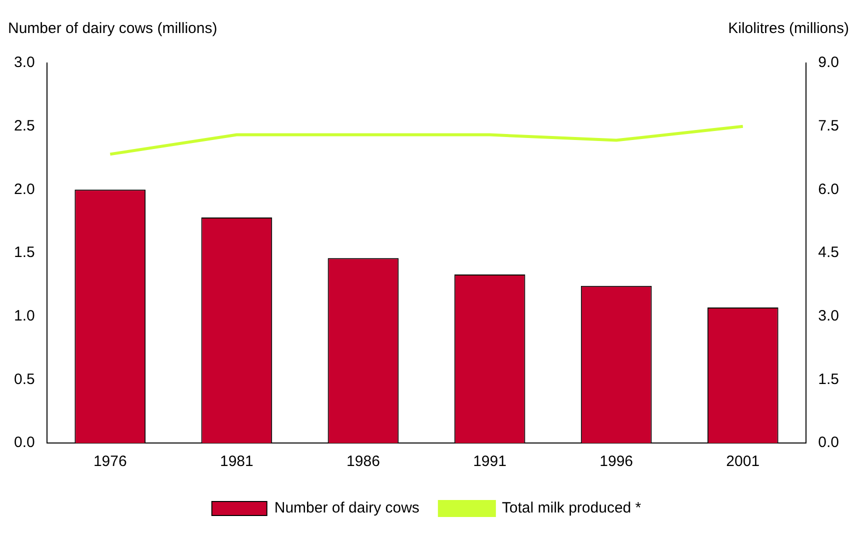 The height and width of the screenshot is (534, 857). What do you see at coordinates (829, 379) in the screenshot?
I see `y2-tick-label: 1.5` at bounding box center [829, 379].